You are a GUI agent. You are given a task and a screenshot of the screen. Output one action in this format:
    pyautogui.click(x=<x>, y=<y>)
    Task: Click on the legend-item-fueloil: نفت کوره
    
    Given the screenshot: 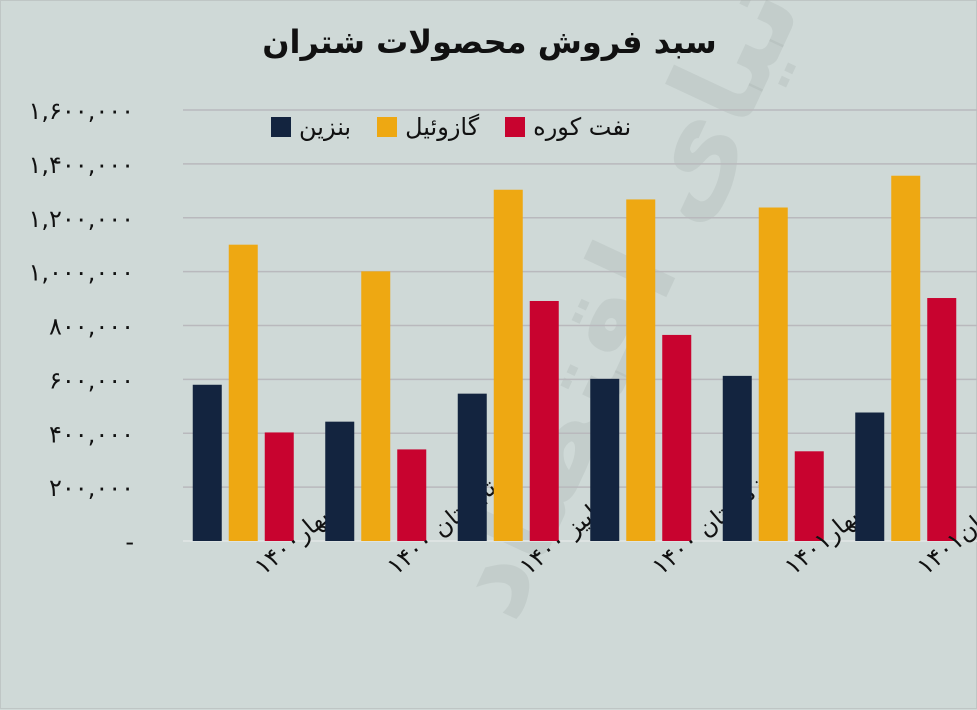 What is the action you would take?
    pyautogui.click(x=568, y=127)
    